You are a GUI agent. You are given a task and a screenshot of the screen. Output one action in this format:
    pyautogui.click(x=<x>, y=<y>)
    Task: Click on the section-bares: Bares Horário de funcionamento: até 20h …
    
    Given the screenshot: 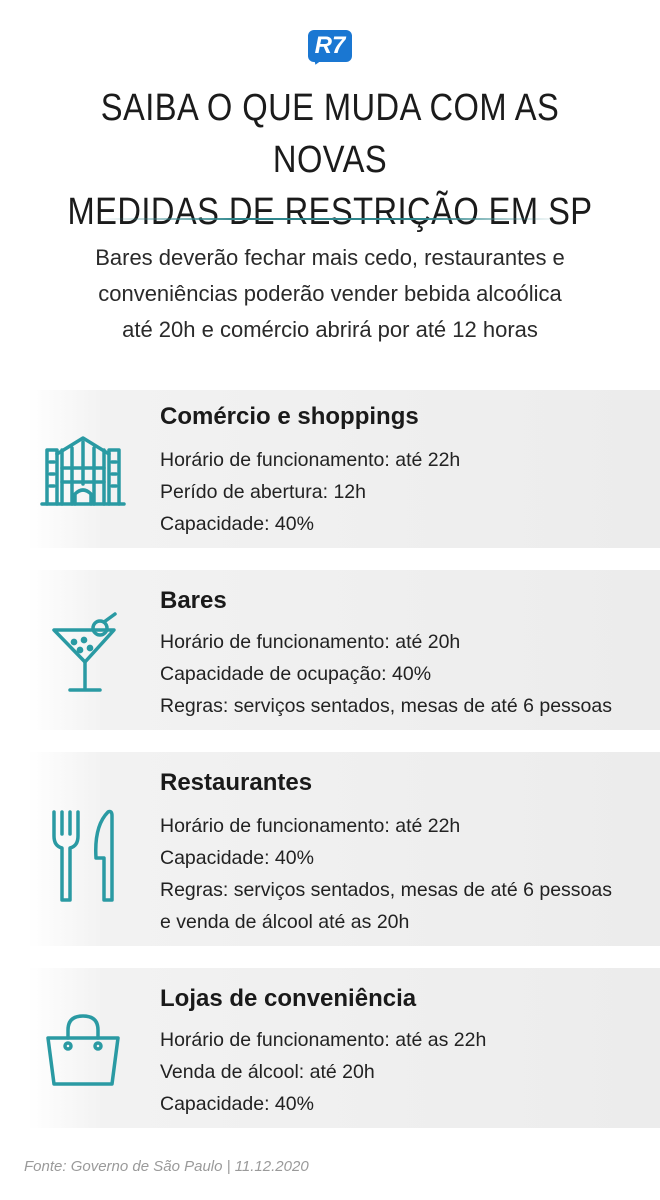 What is the action you would take?
    pyautogui.click(x=344, y=650)
    